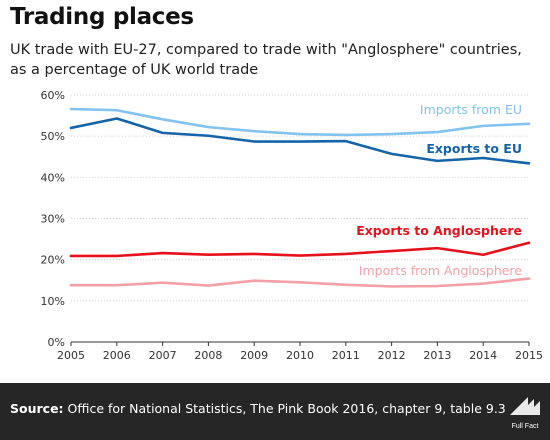 The width and height of the screenshot is (550, 440). What do you see at coordinates (300, 122) in the screenshot?
I see `series-line-imports-from-eu` at bounding box center [300, 122].